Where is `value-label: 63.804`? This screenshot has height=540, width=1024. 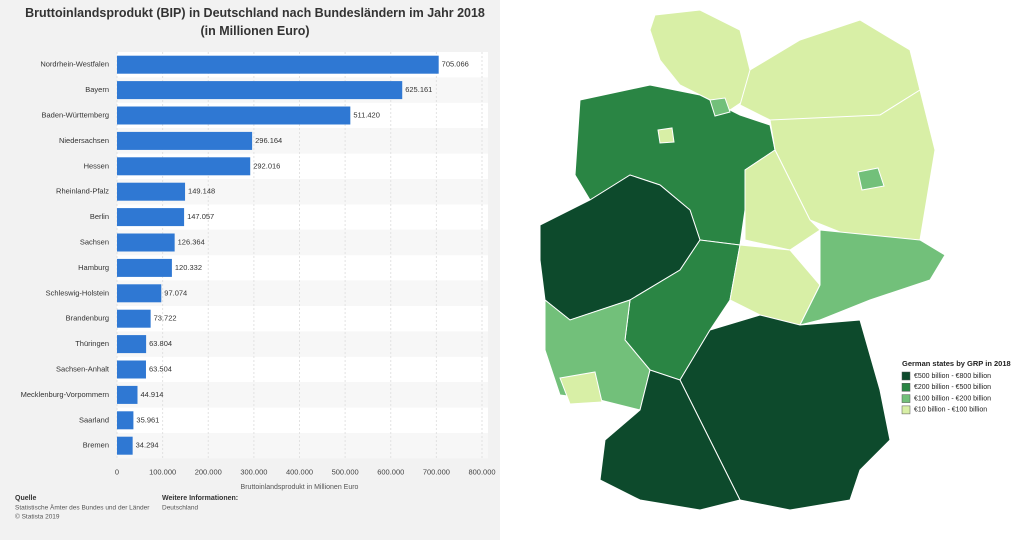 value-label: 63.804 is located at coordinates (160, 343).